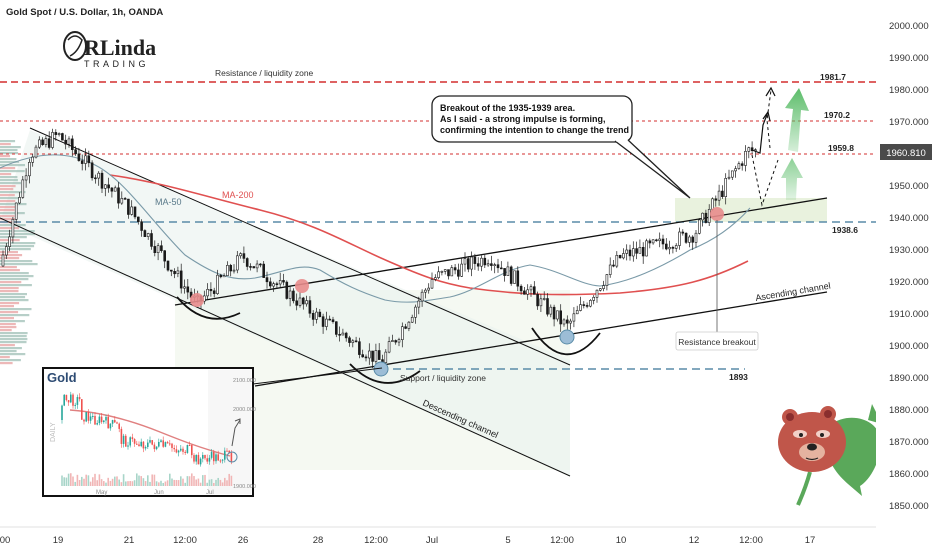 The height and width of the screenshot is (550, 932). What do you see at coordinates (58, 540) in the screenshot?
I see `time-tick-label: 19` at bounding box center [58, 540].